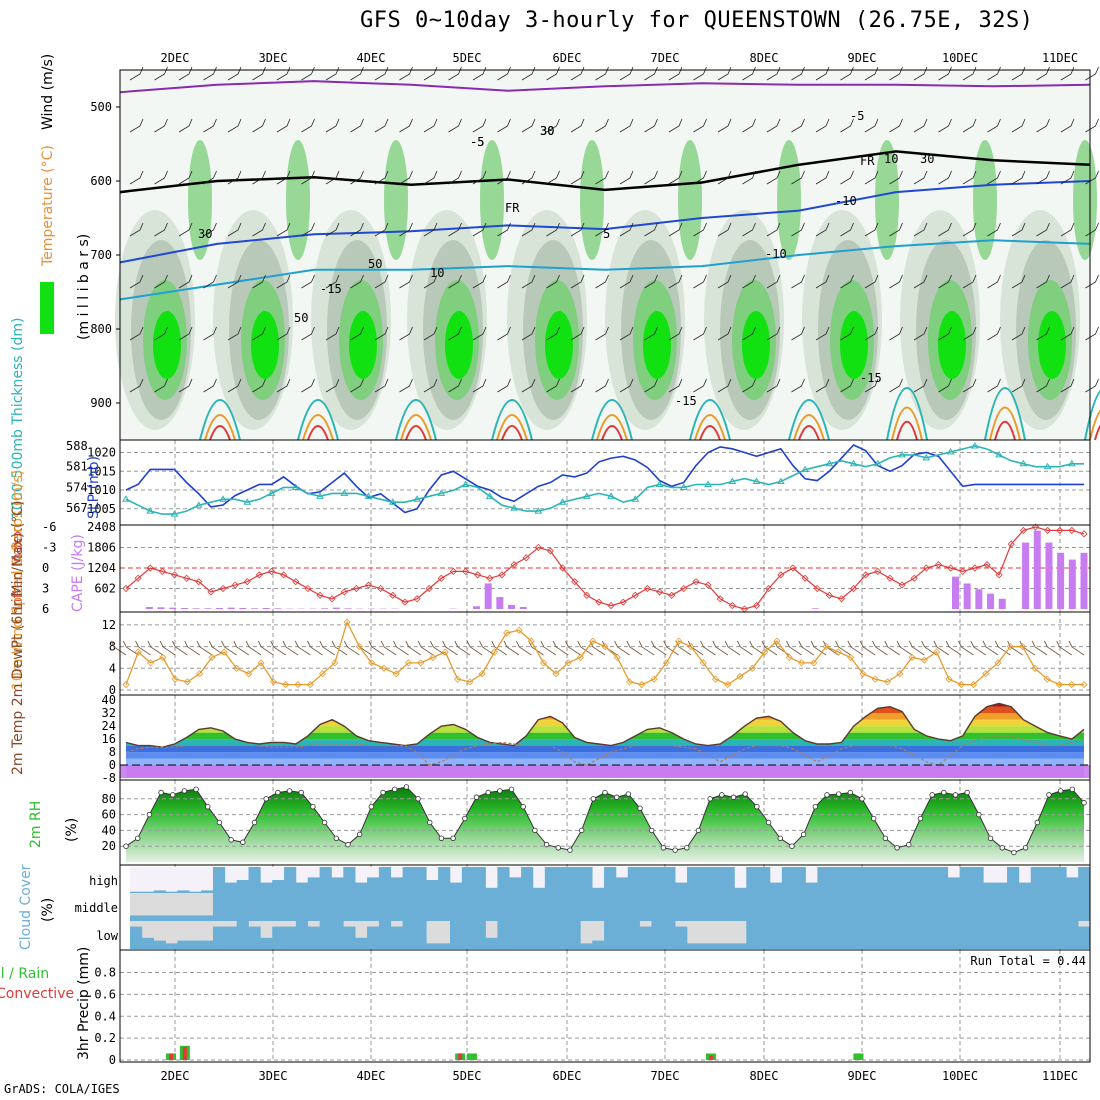 This screenshot has height=1100, width=1100. I want to click on upper-ytick-label: 500, so click(101, 107).